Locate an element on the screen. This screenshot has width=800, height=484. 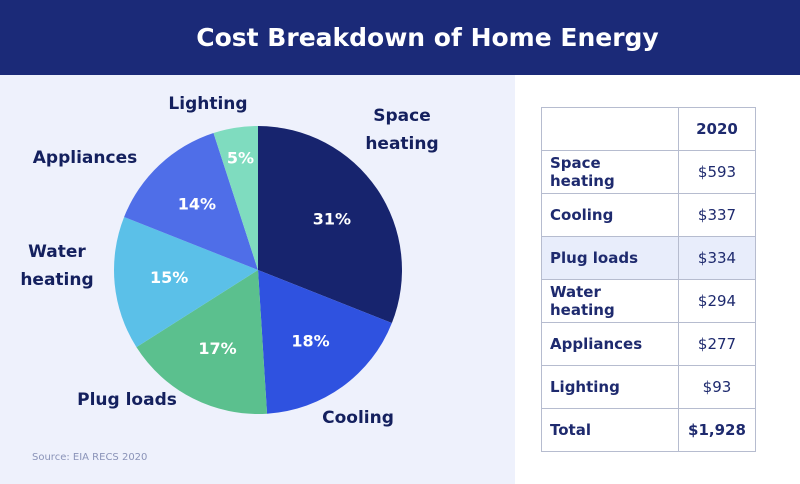
table-row: Plug loads $334 is located at coordinates (648, 258).